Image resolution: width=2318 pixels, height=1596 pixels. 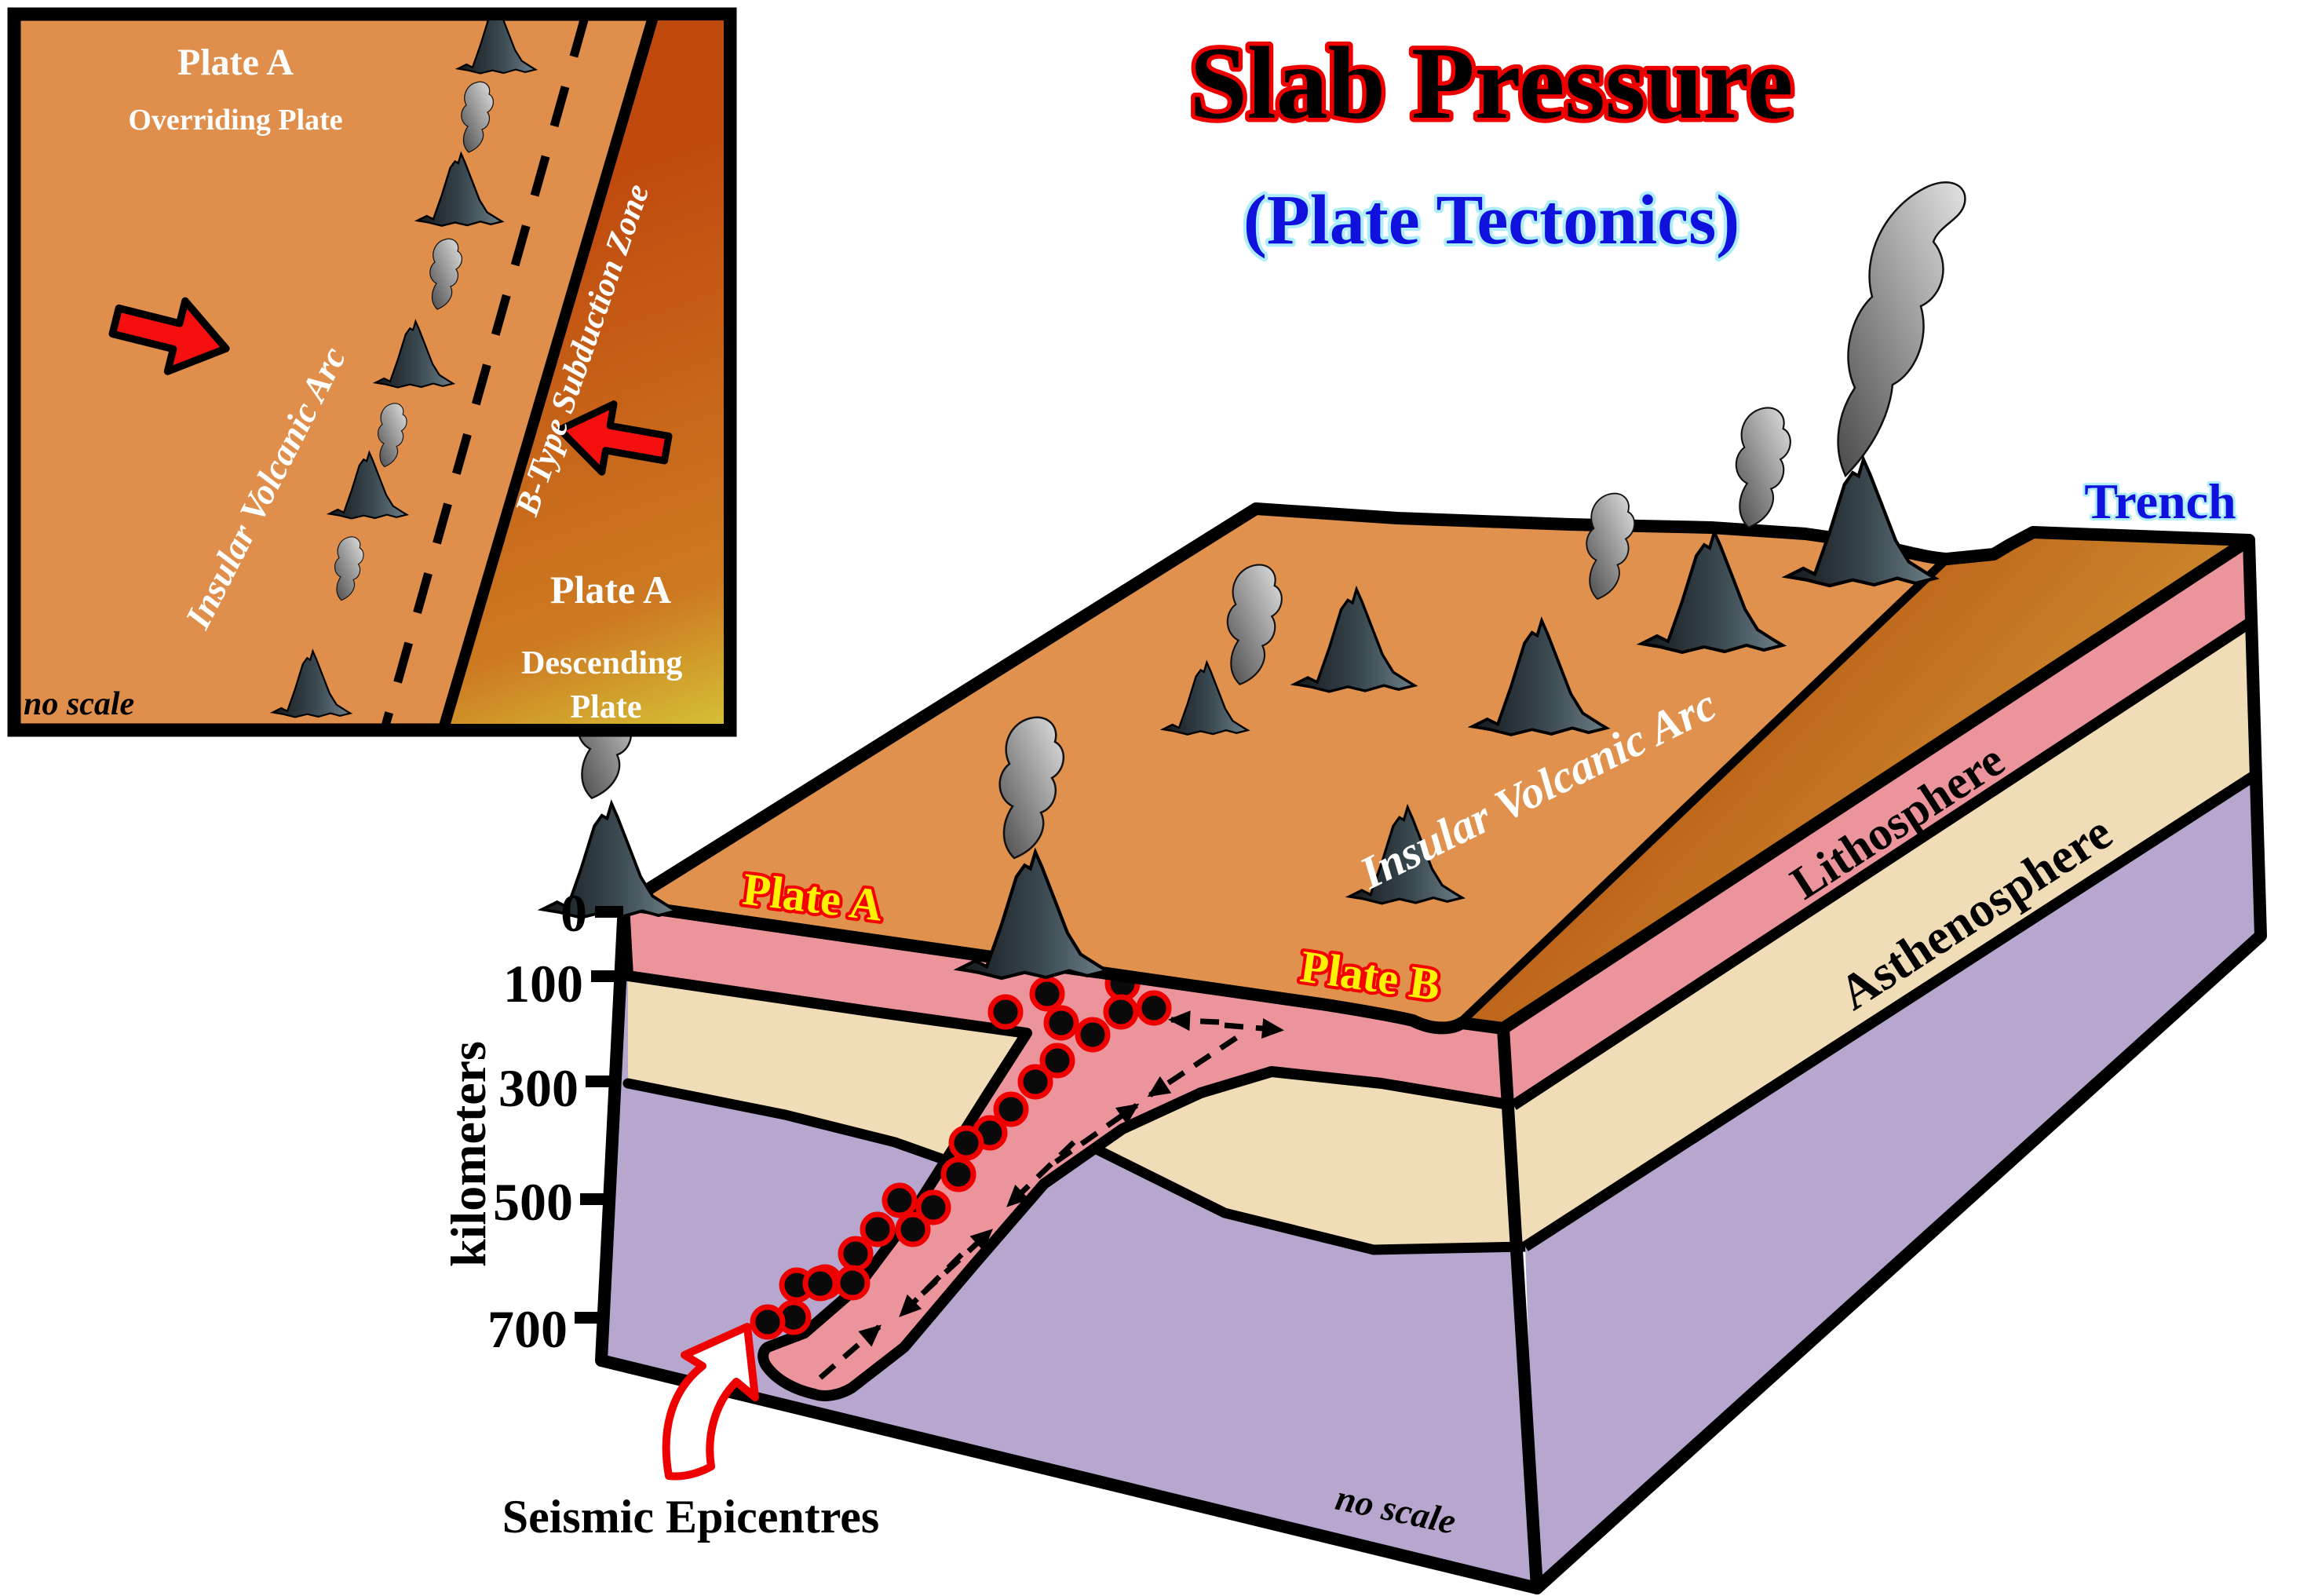 I want to click on inset-overriding-plate-label: Overriding Plate, so click(x=235, y=120).